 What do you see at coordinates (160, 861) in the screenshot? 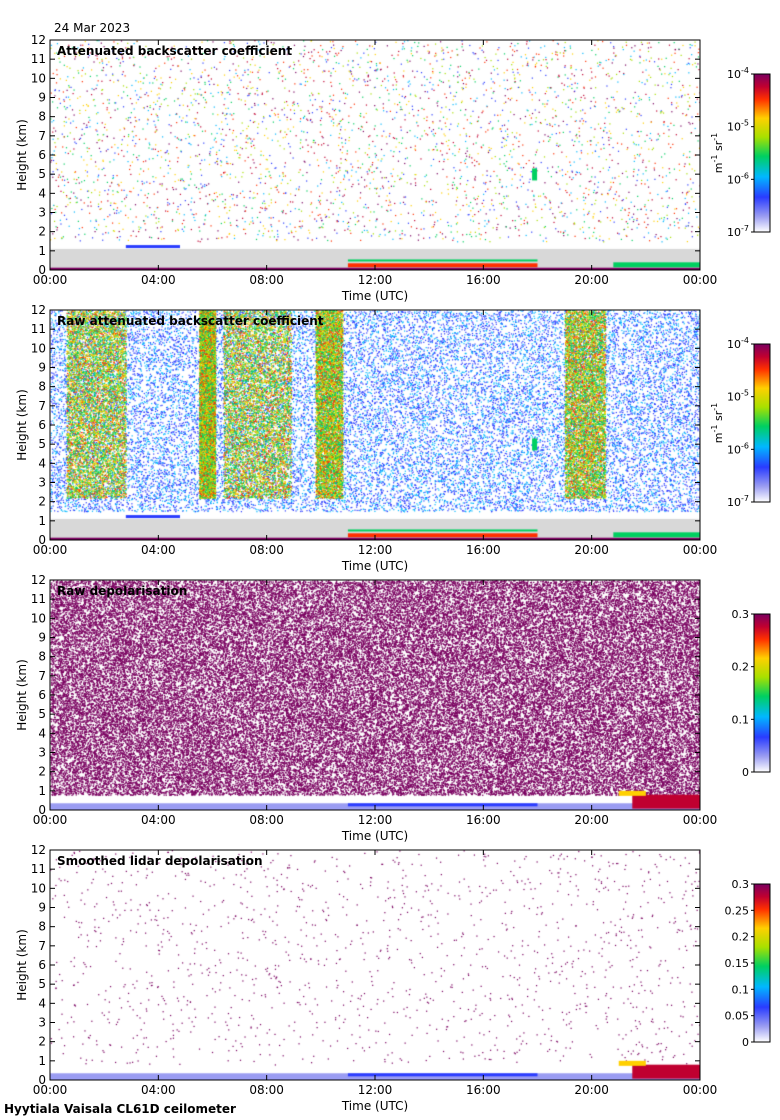
I see `panel-title: Smoothed lidar depolarisation` at bounding box center [160, 861].